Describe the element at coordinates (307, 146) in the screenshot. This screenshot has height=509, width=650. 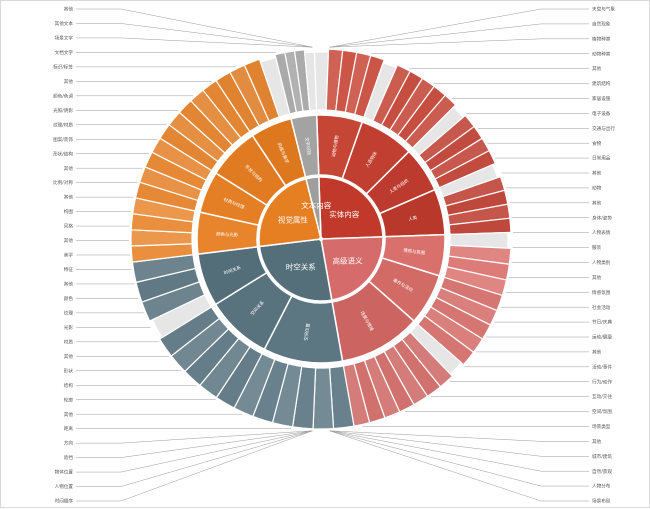
I see `subcategory-label: 文字识别` at that location.